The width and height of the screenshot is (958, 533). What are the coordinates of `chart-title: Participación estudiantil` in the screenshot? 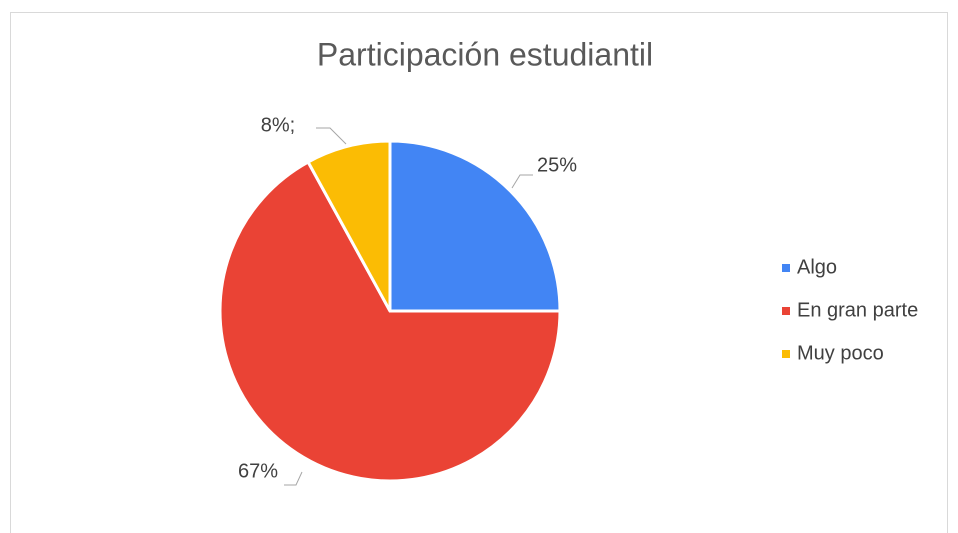 It's located at (485, 54).